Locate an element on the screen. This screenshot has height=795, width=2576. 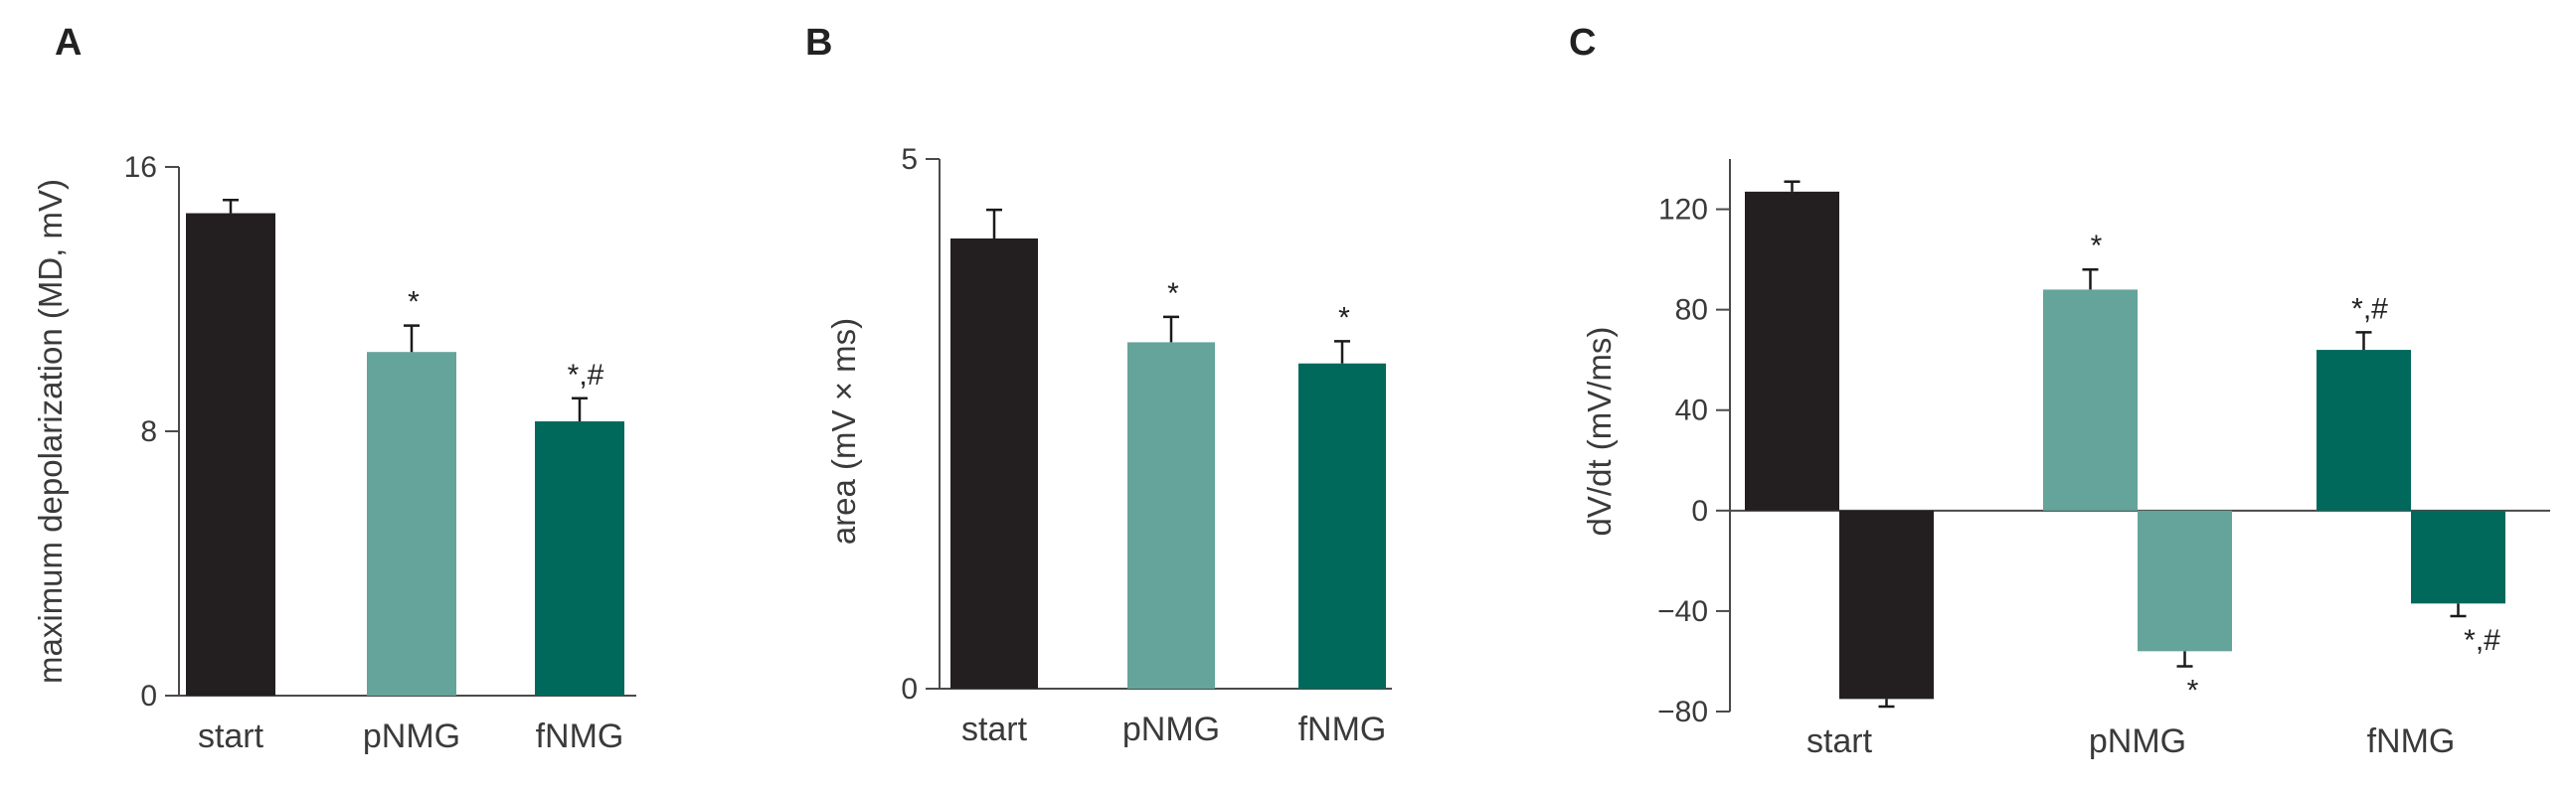
panel-label: B is located at coordinates (818, 43).